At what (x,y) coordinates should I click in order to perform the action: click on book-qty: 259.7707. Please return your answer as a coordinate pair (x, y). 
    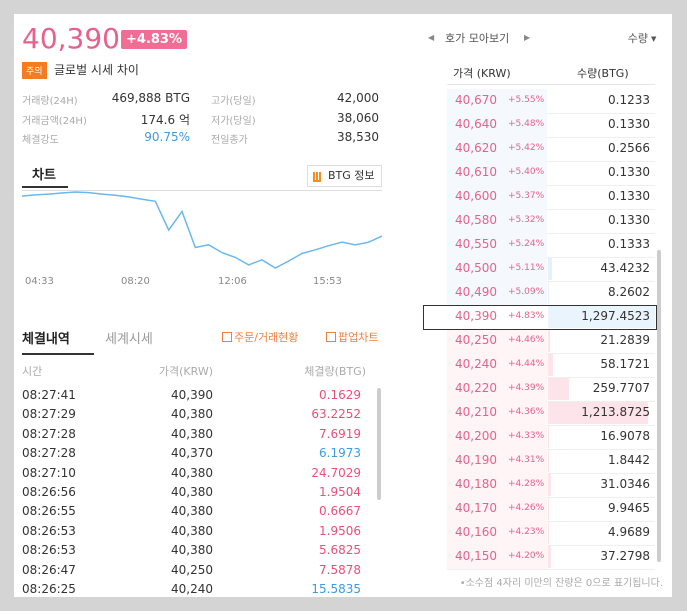
    Looking at the image, I should click on (621, 388).